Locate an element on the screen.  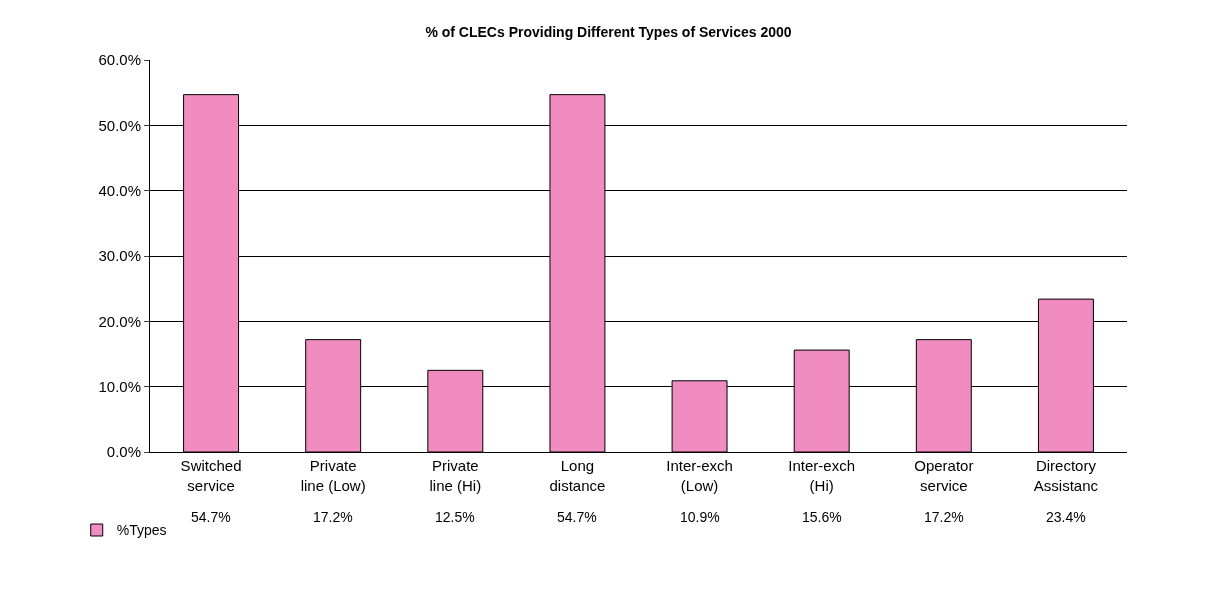
x-tick-label: Switched service is located at coordinates (211, 475).